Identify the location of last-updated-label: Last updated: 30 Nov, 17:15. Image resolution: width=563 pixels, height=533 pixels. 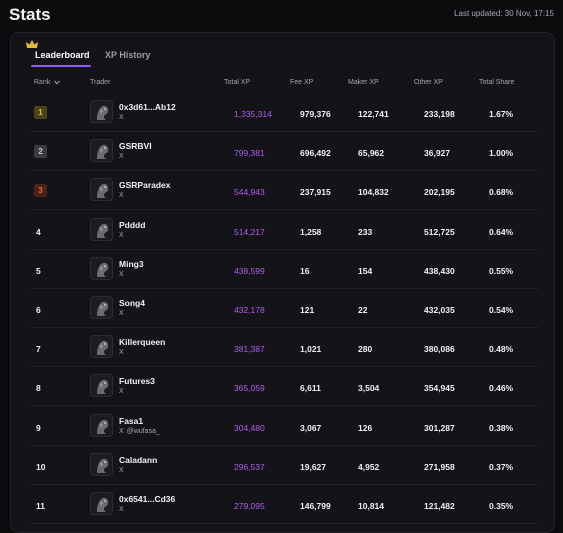
(504, 13).